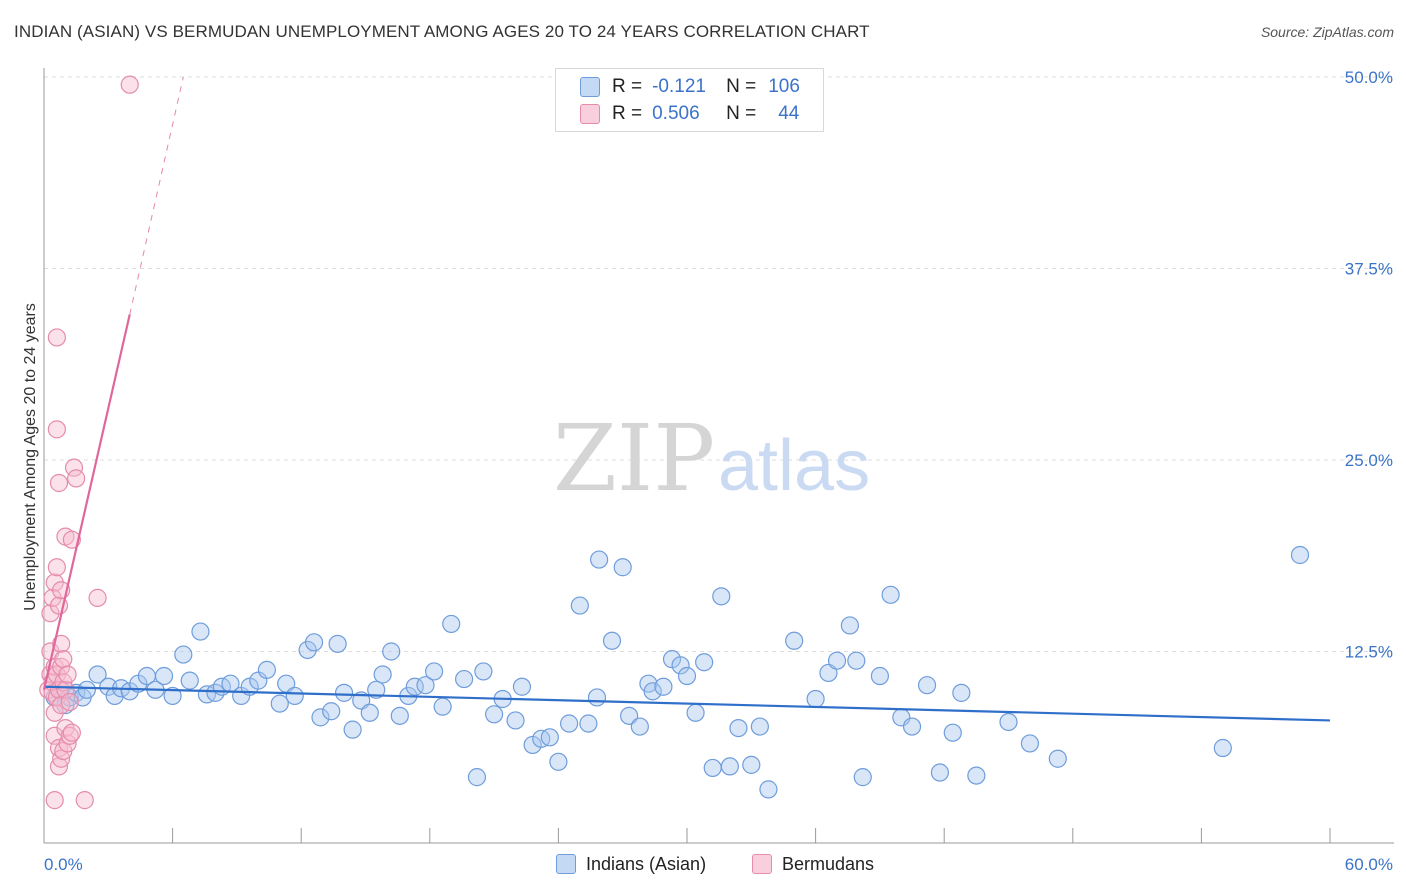 The height and width of the screenshot is (892, 1406). What do you see at coordinates (762, 864) in the screenshot?
I see `bottom-legend-swatch-bermudans` at bounding box center [762, 864].